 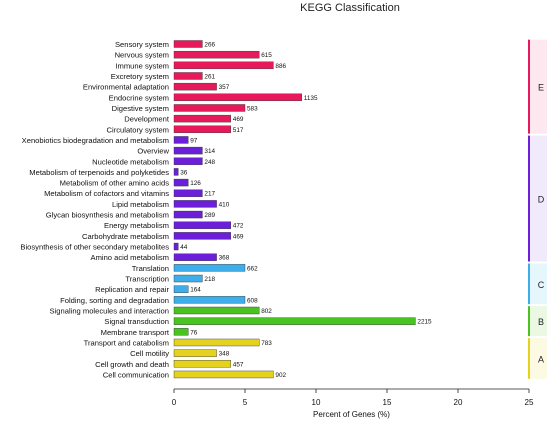 I want to click on category-label: Excretory system, so click(x=140, y=76).